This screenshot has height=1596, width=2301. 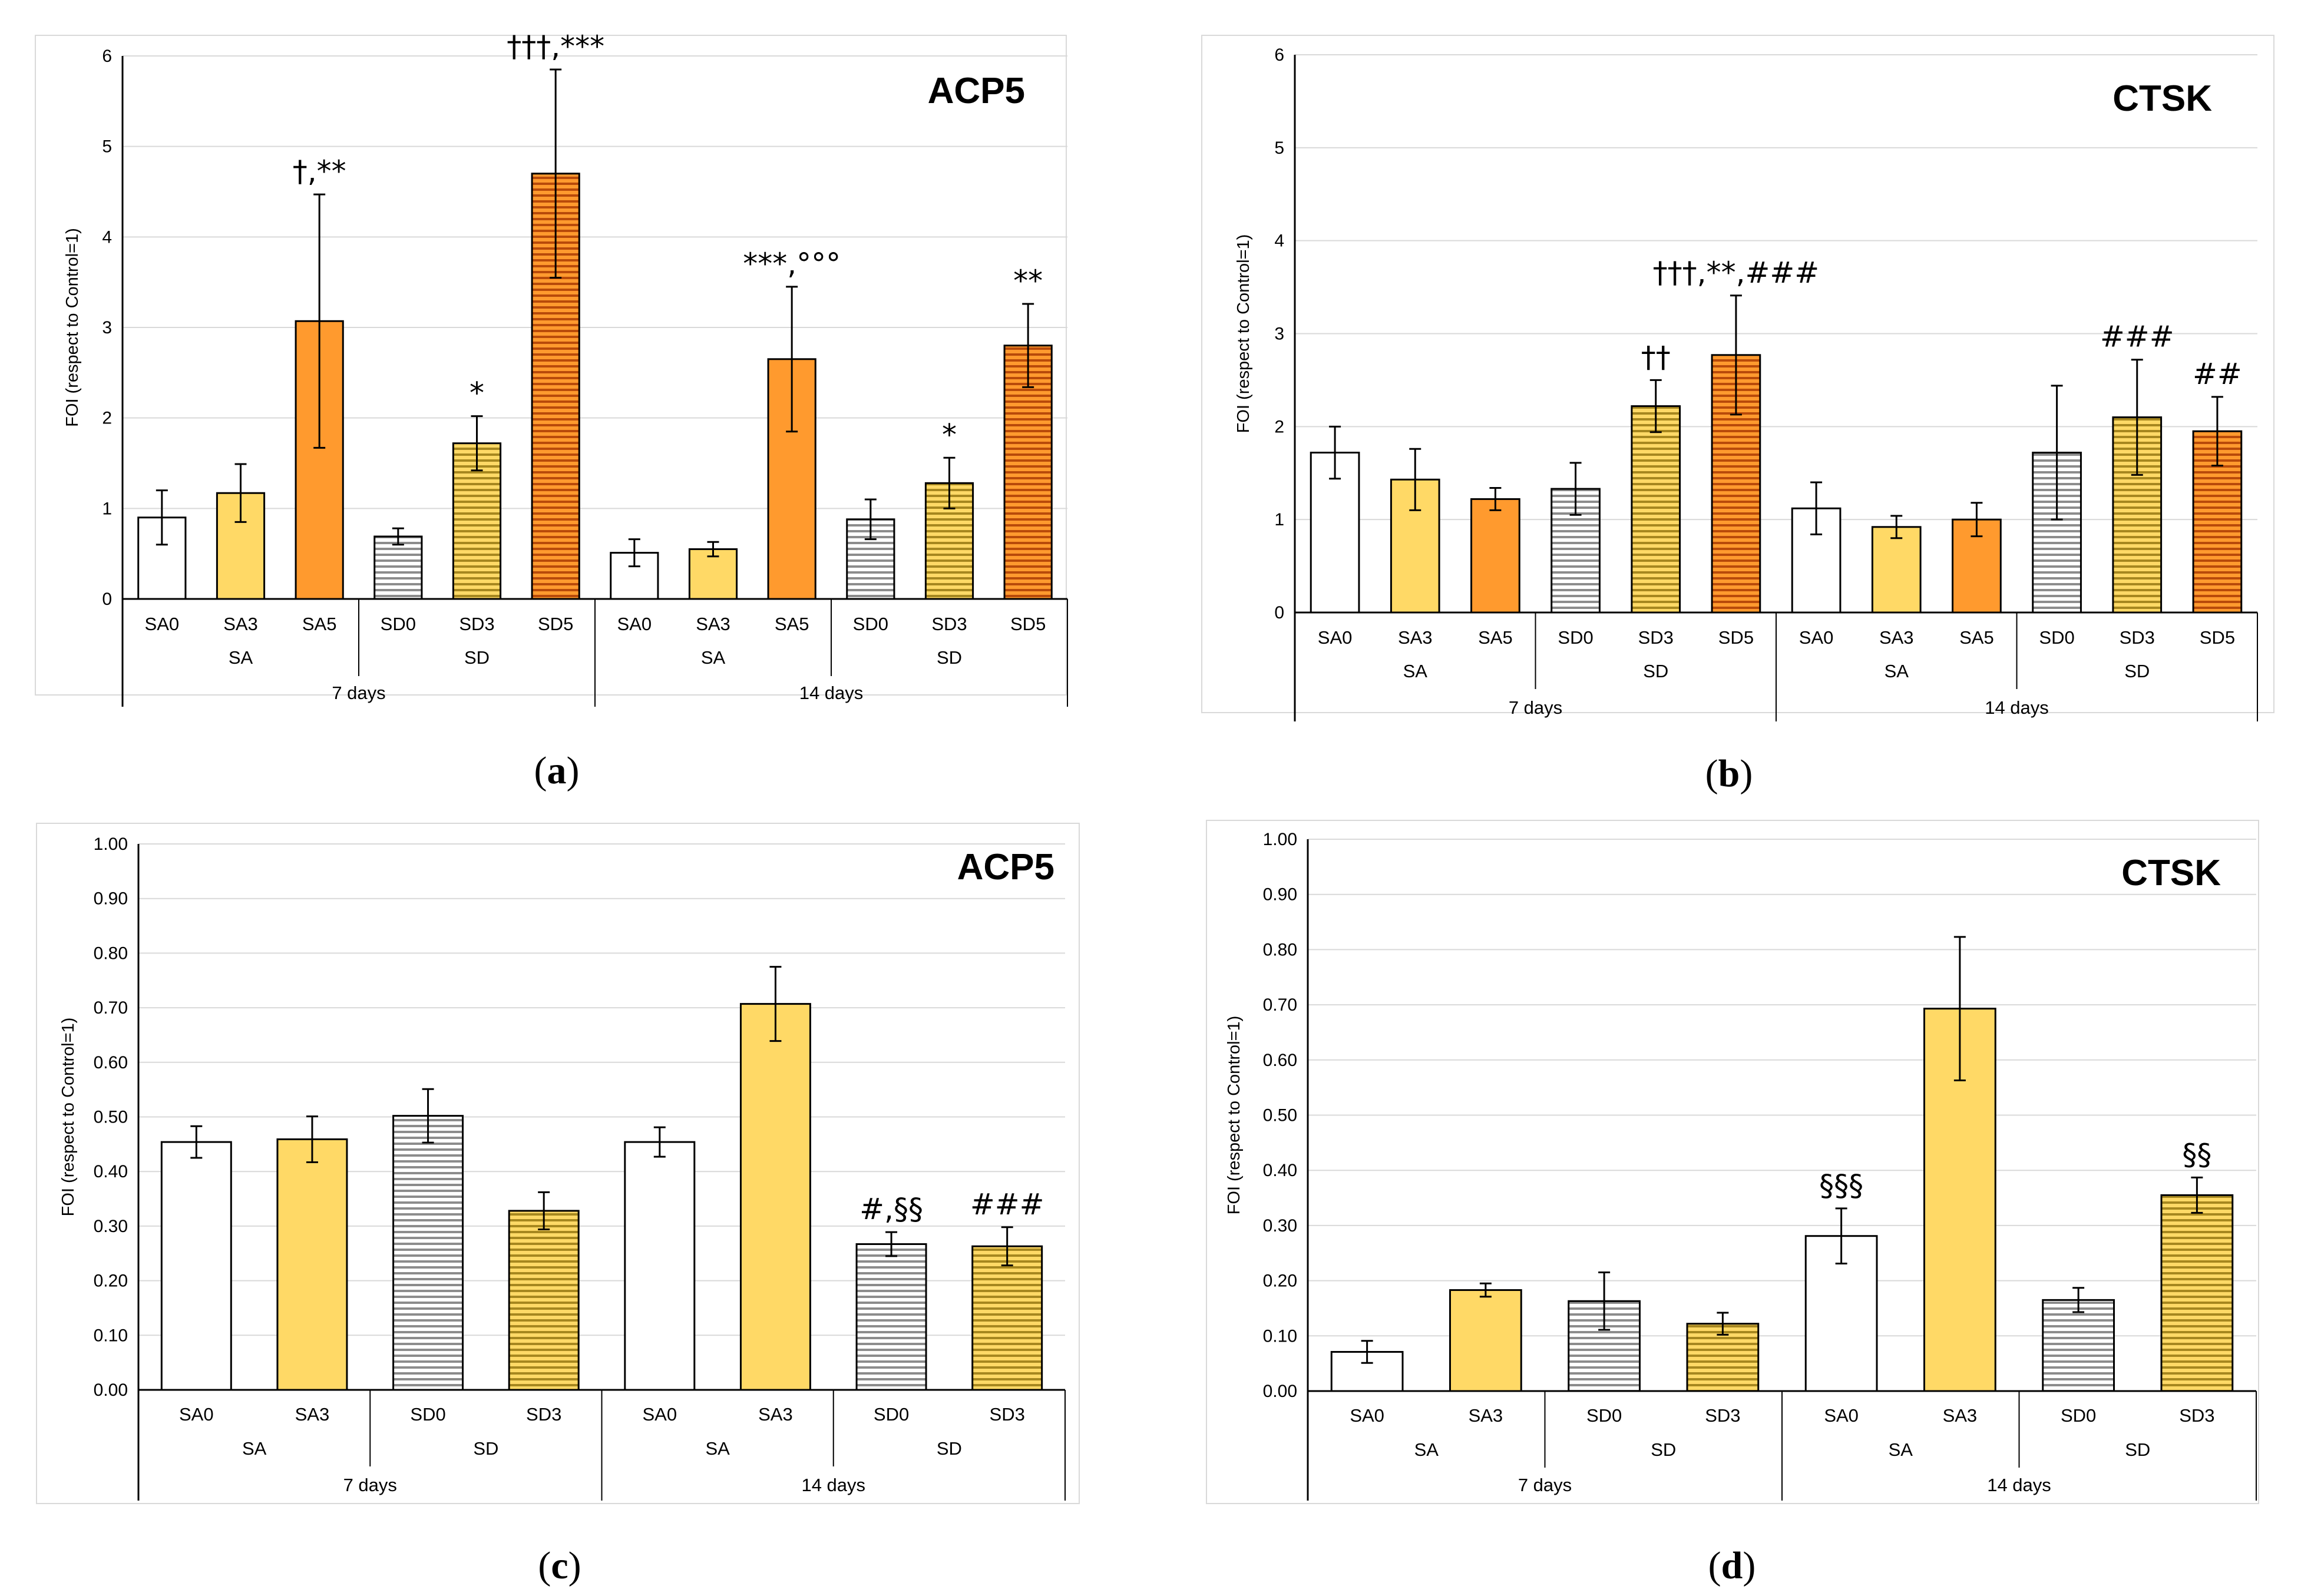 What do you see at coordinates (1279, 241) in the screenshot?
I see `y-tick-label: 4` at bounding box center [1279, 241].